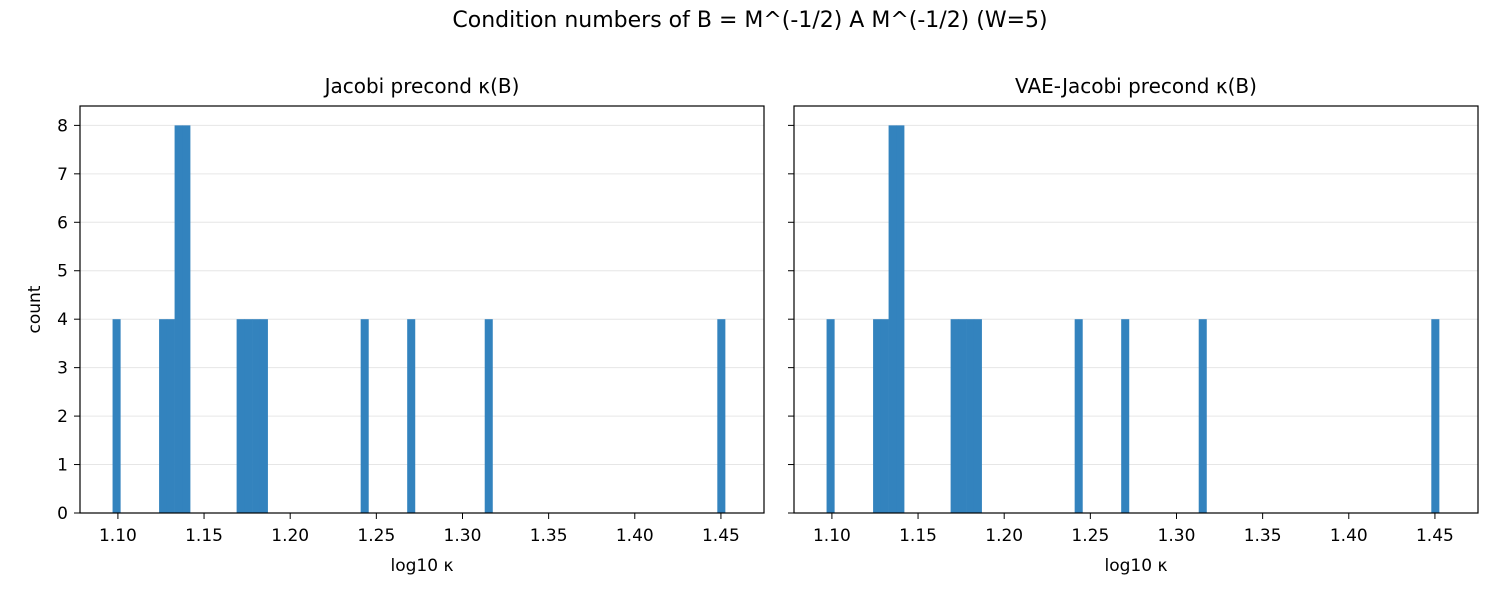 This screenshot has height=600, width=1500. I want to click on y-tick-label: 0, so click(62, 514).